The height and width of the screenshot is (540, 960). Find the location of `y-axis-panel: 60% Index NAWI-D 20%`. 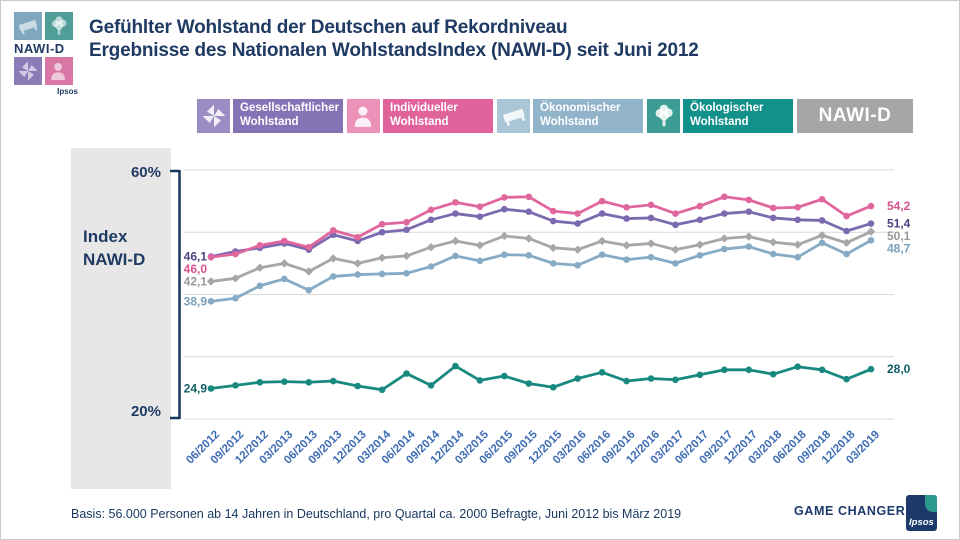

y-axis-panel: 60% Index NAWI-D 20% is located at coordinates (121, 318).